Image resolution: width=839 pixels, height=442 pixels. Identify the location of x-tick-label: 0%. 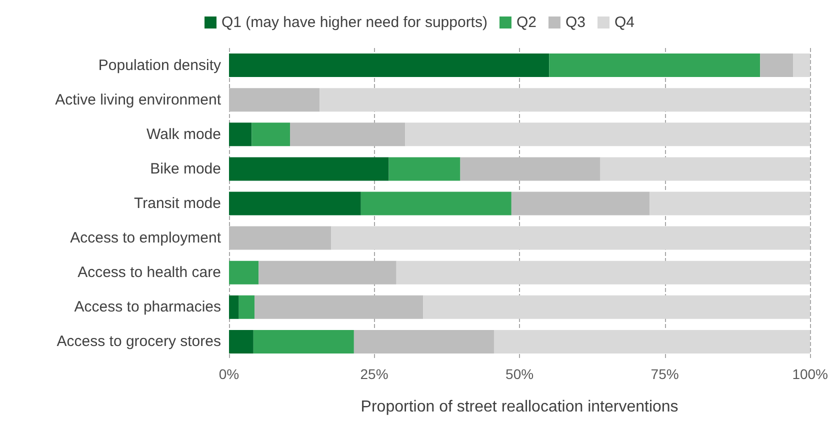
(229, 374).